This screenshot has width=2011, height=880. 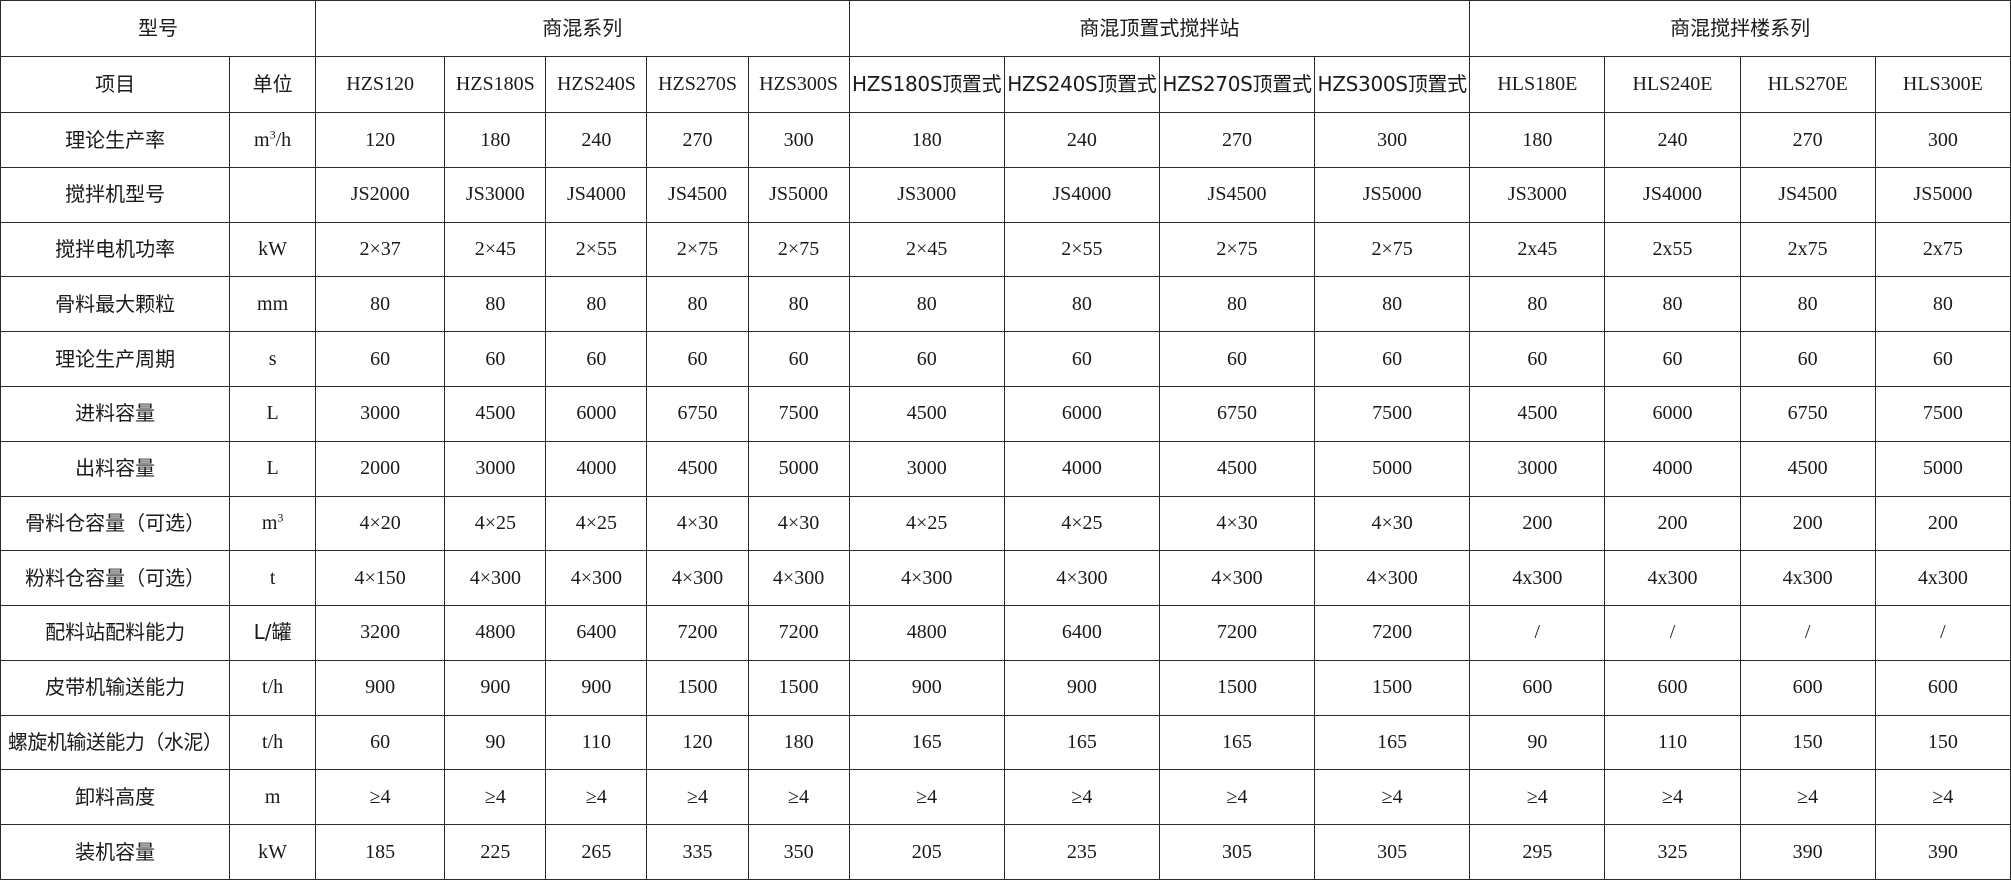 I want to click on data-cell: 900, so click(x=495, y=687).